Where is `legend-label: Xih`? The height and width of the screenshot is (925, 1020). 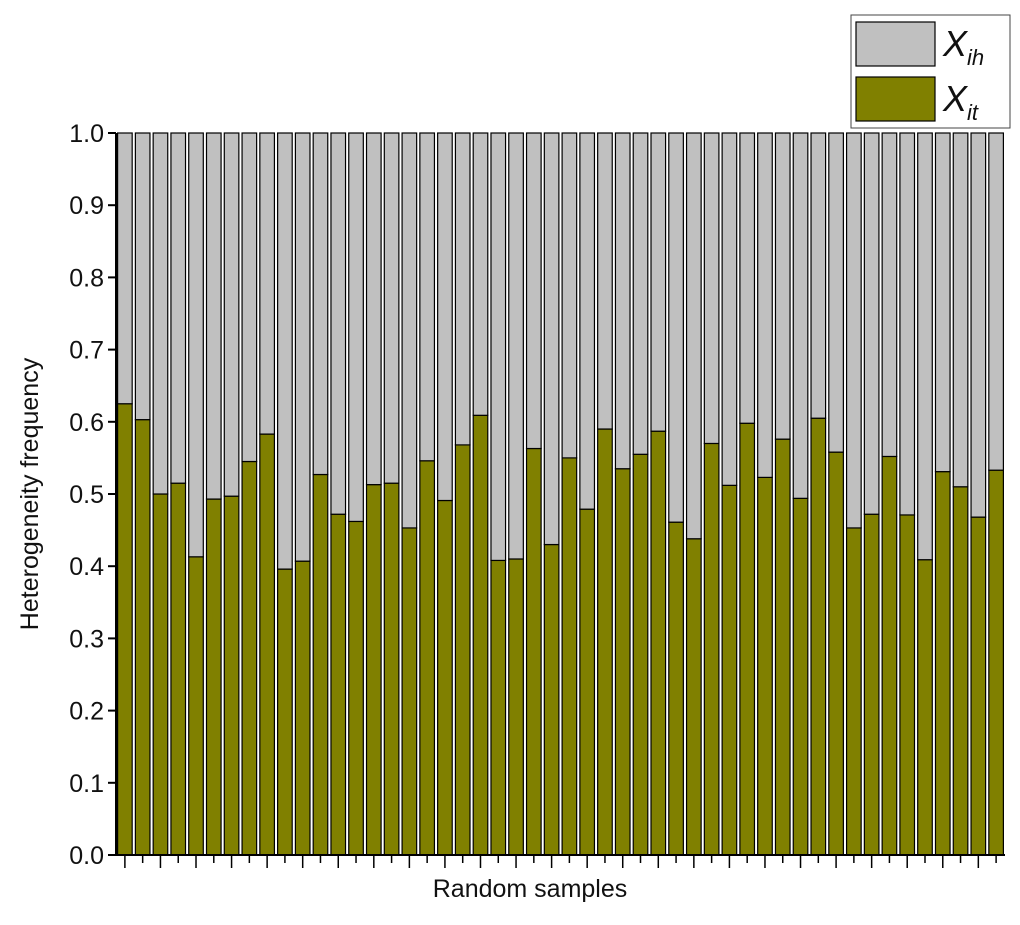
legend-label: Xih is located at coordinates (963, 46).